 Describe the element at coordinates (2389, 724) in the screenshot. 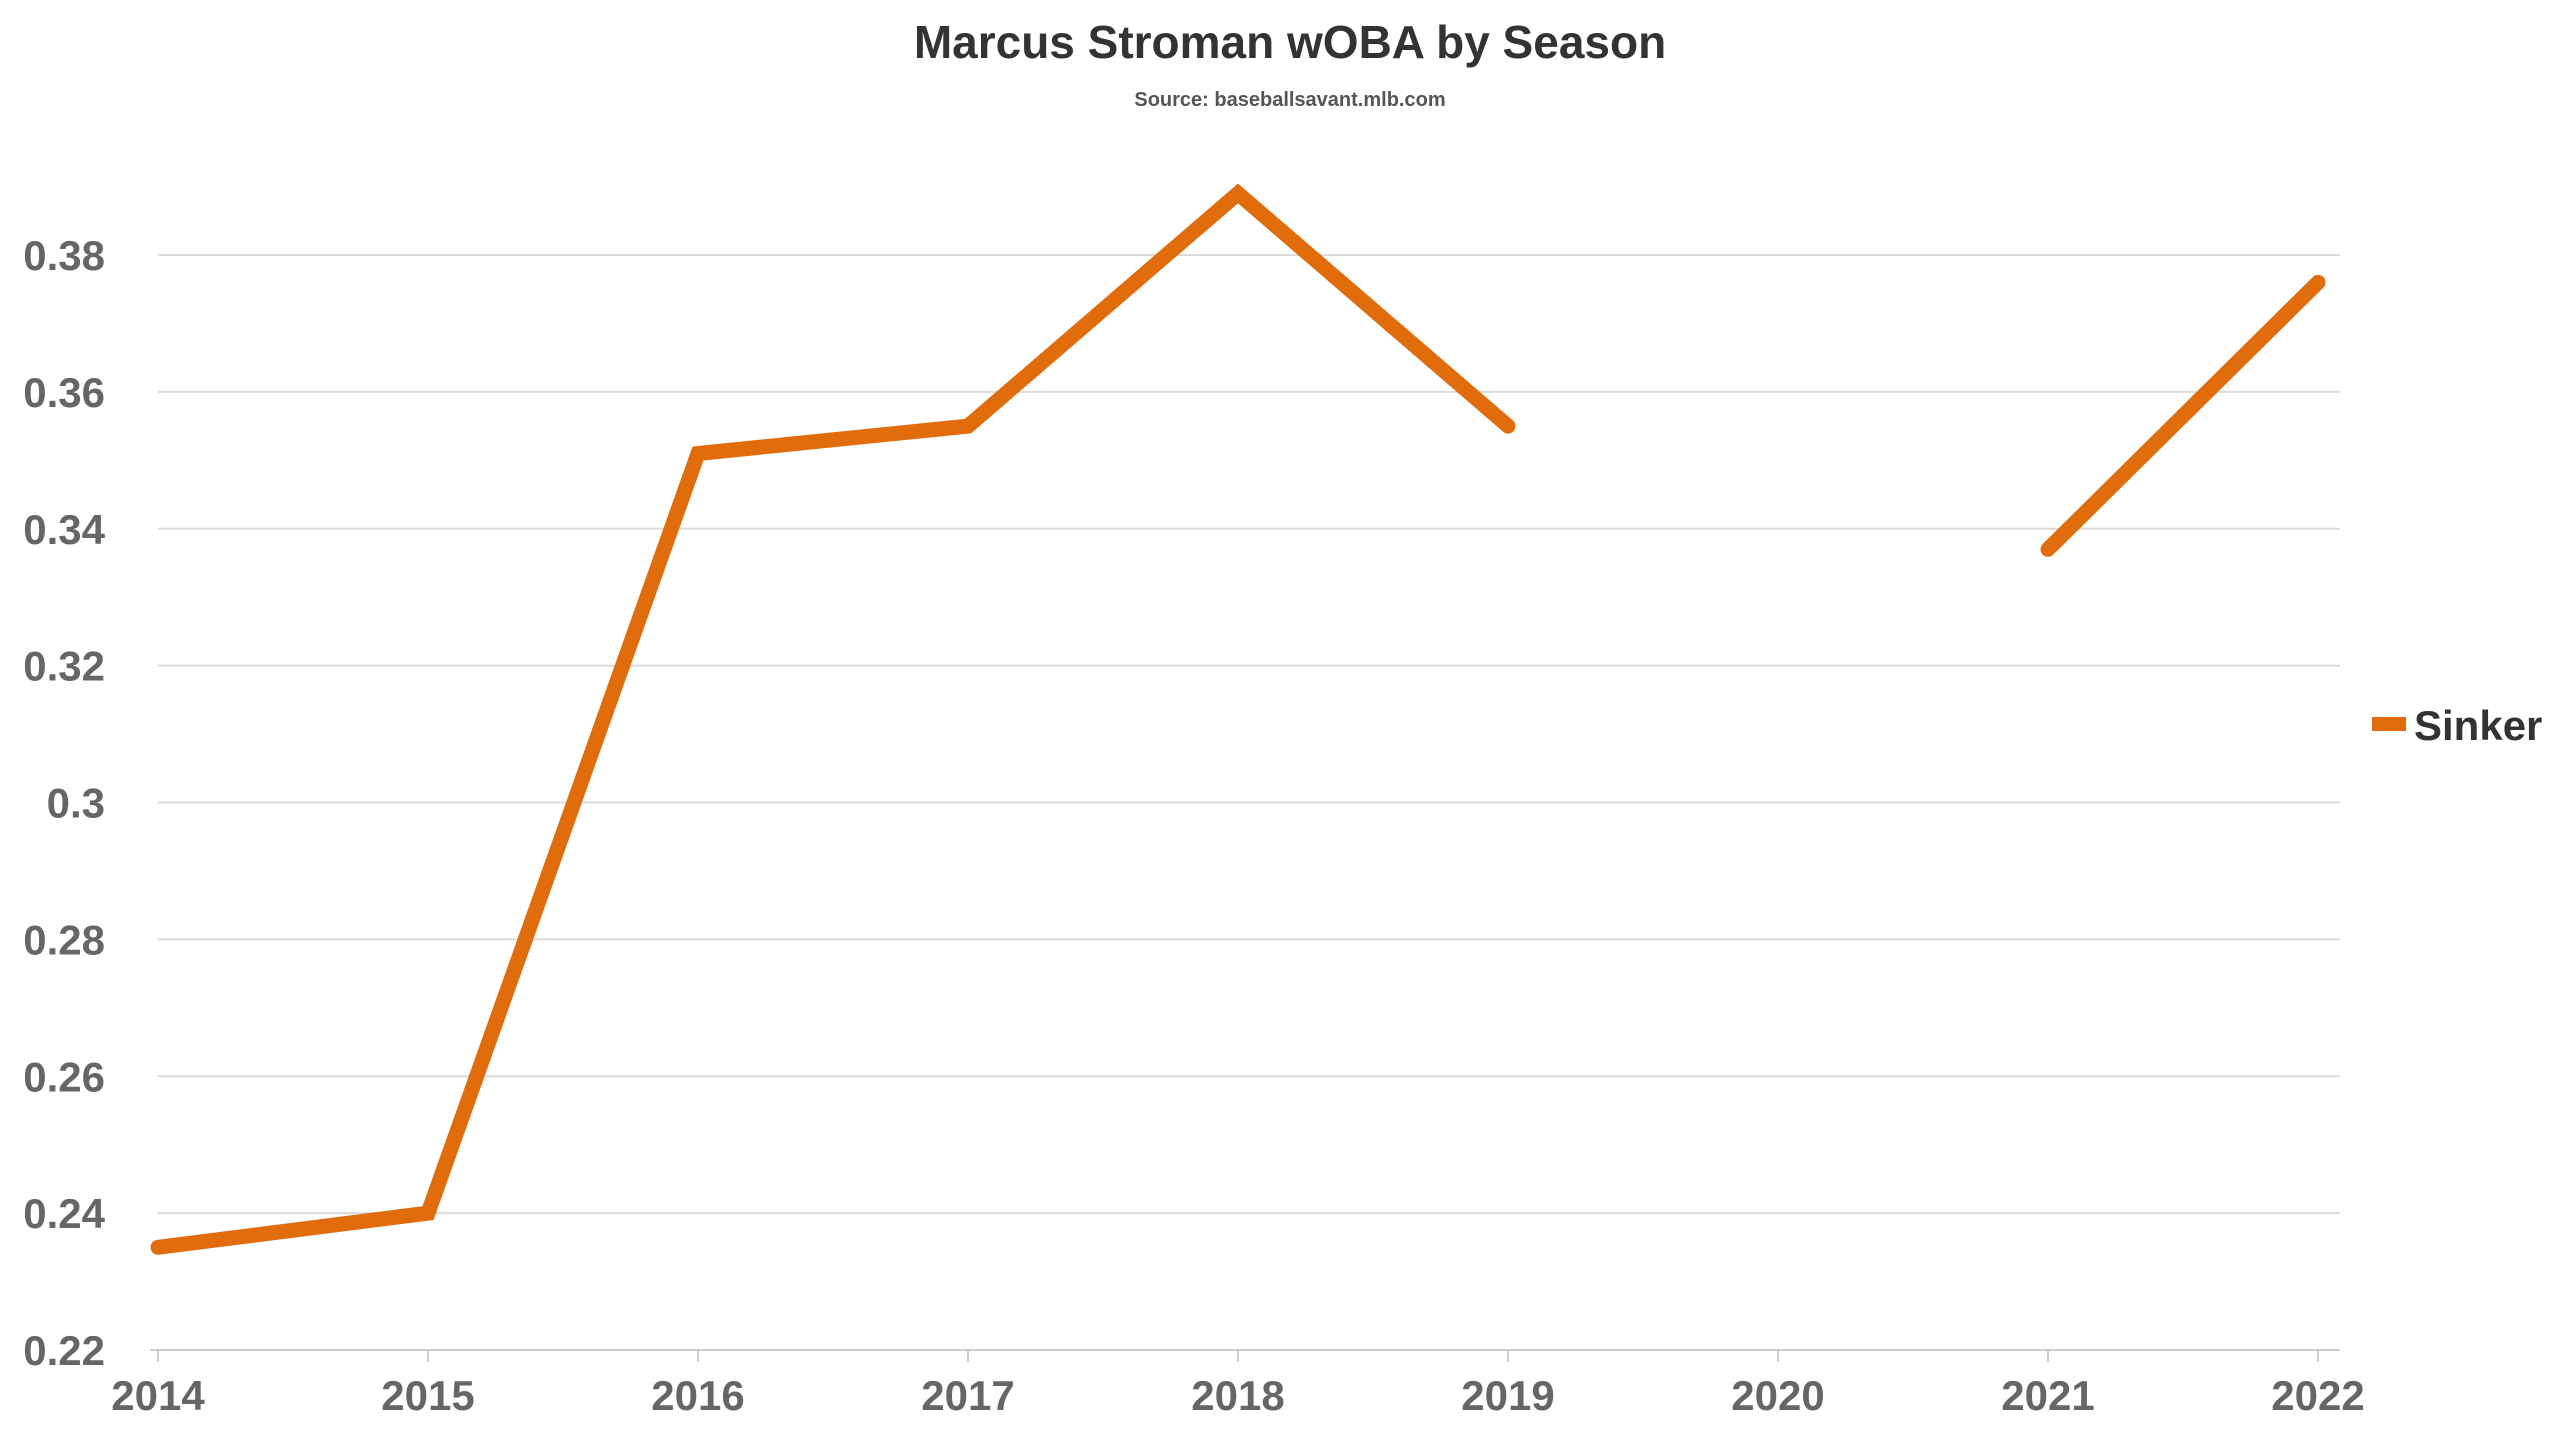

I see `legend-swatch` at that location.